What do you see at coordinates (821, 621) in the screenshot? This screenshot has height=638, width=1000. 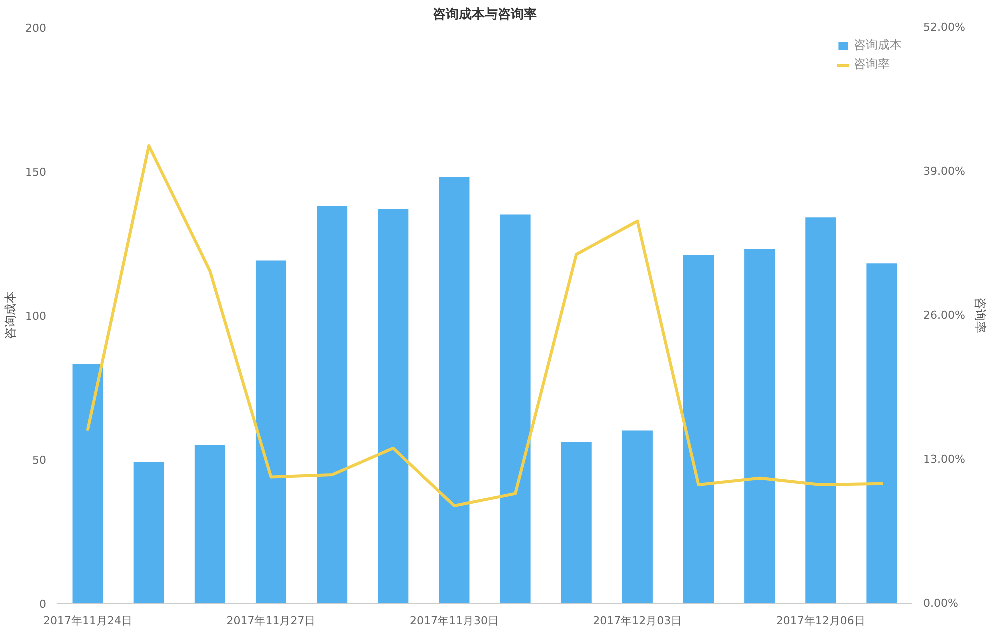 I see `x-tick-label: 2017年12月06日` at bounding box center [821, 621].